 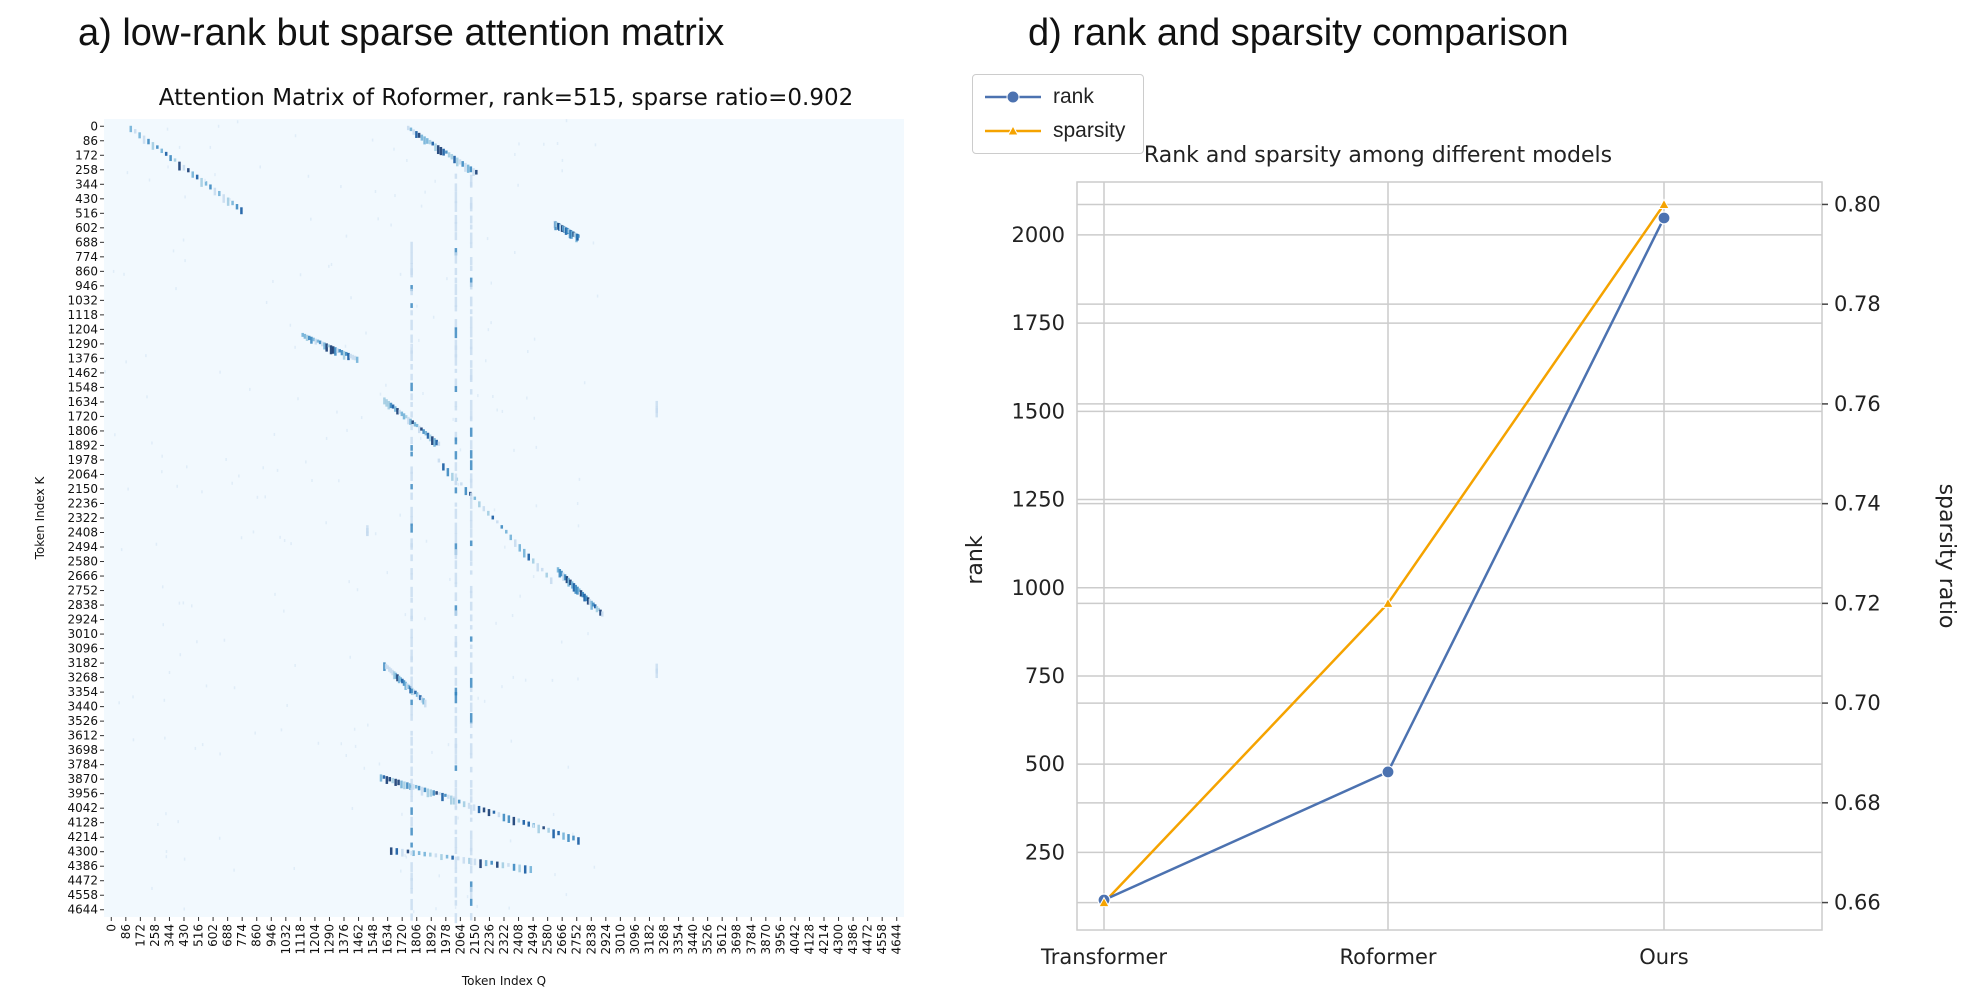 What do you see at coordinates (824, 939) in the screenshot?
I see `heatmap-x-tick-label: 4214` at bounding box center [824, 939].